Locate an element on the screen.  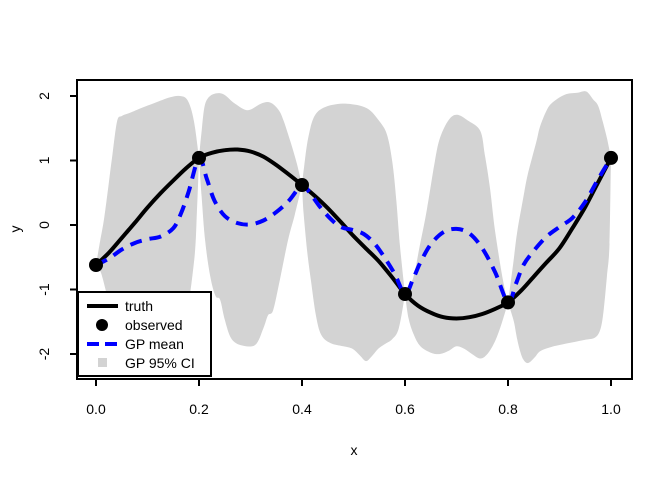
line-solid-glyph is located at coordinates (102, 305).